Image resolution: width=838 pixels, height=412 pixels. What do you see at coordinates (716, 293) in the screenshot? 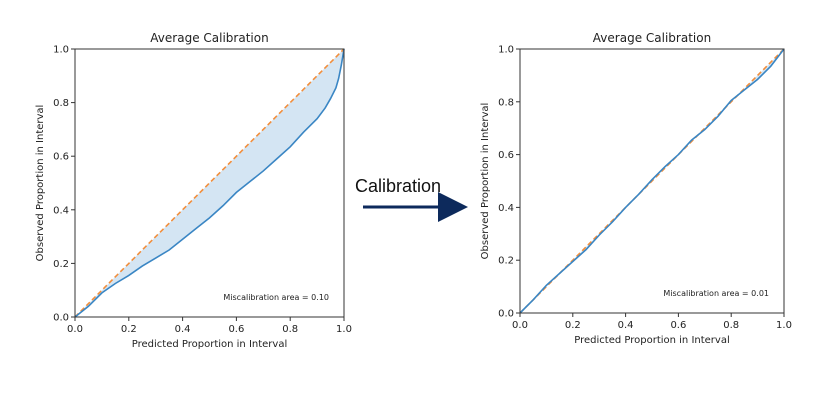
I see `miscalibration-annotation: Miscalibration area = 0.01` at bounding box center [716, 293].